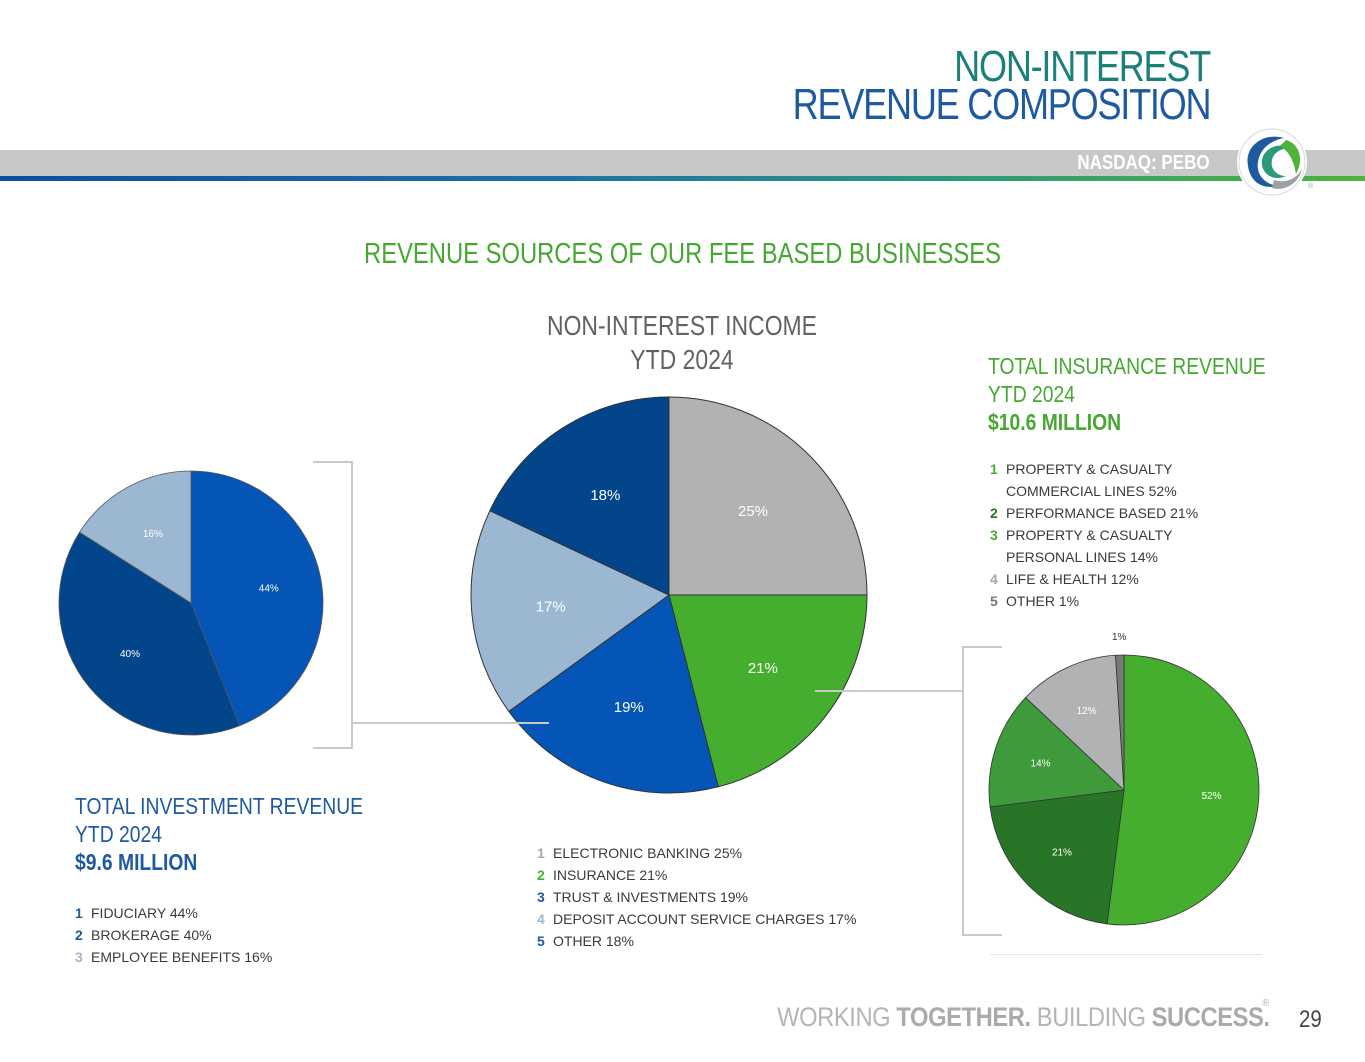 This screenshot has width=1365, height=1062. Describe the element at coordinates (1091, 491) in the screenshot. I see `legend-item-continued: COMMERCIAL LINES 52%` at that location.